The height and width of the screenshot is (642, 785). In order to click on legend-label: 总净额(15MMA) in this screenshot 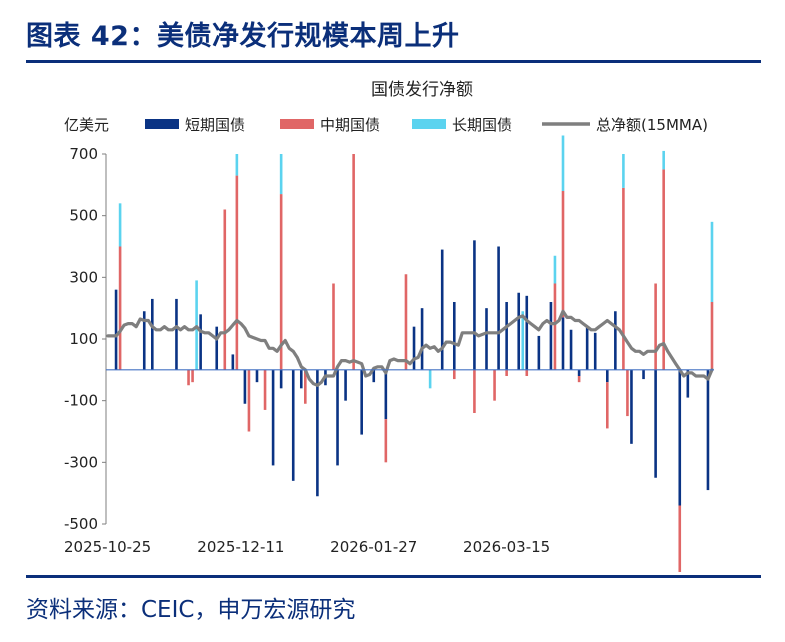, I will do `click(652, 125)`.